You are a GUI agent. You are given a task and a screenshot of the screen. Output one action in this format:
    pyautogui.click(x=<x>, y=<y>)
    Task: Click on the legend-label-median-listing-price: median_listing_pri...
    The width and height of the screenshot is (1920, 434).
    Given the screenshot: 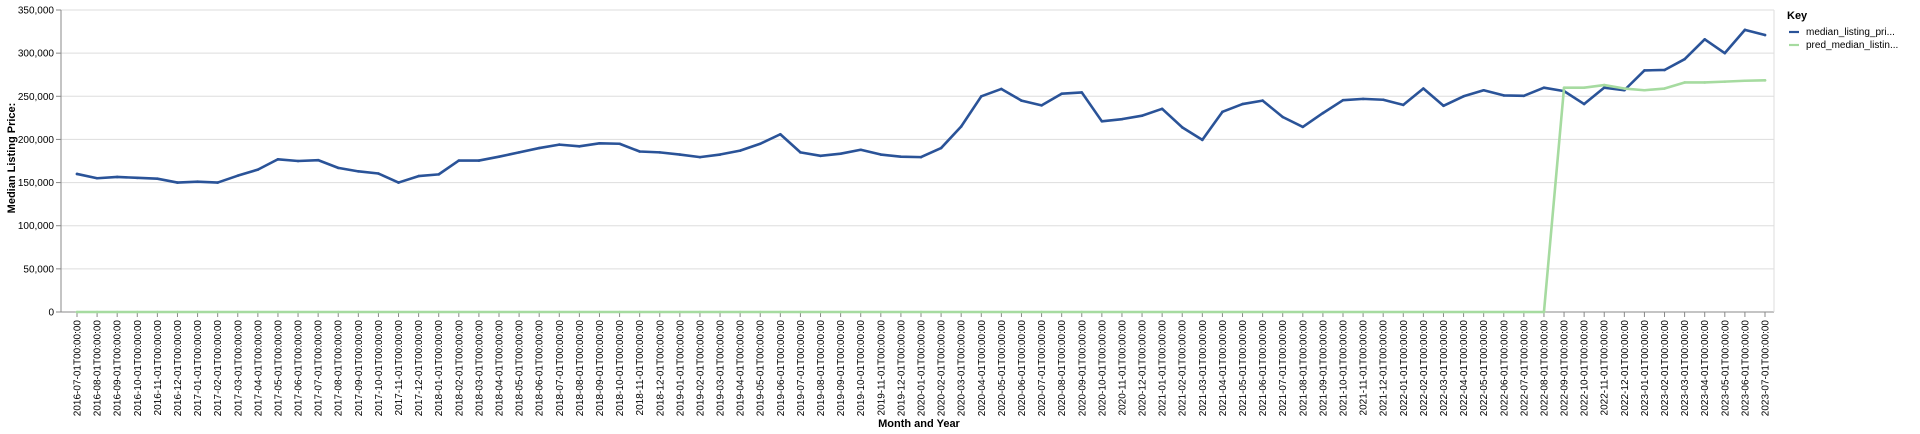 What is the action you would take?
    pyautogui.click(x=1850, y=32)
    